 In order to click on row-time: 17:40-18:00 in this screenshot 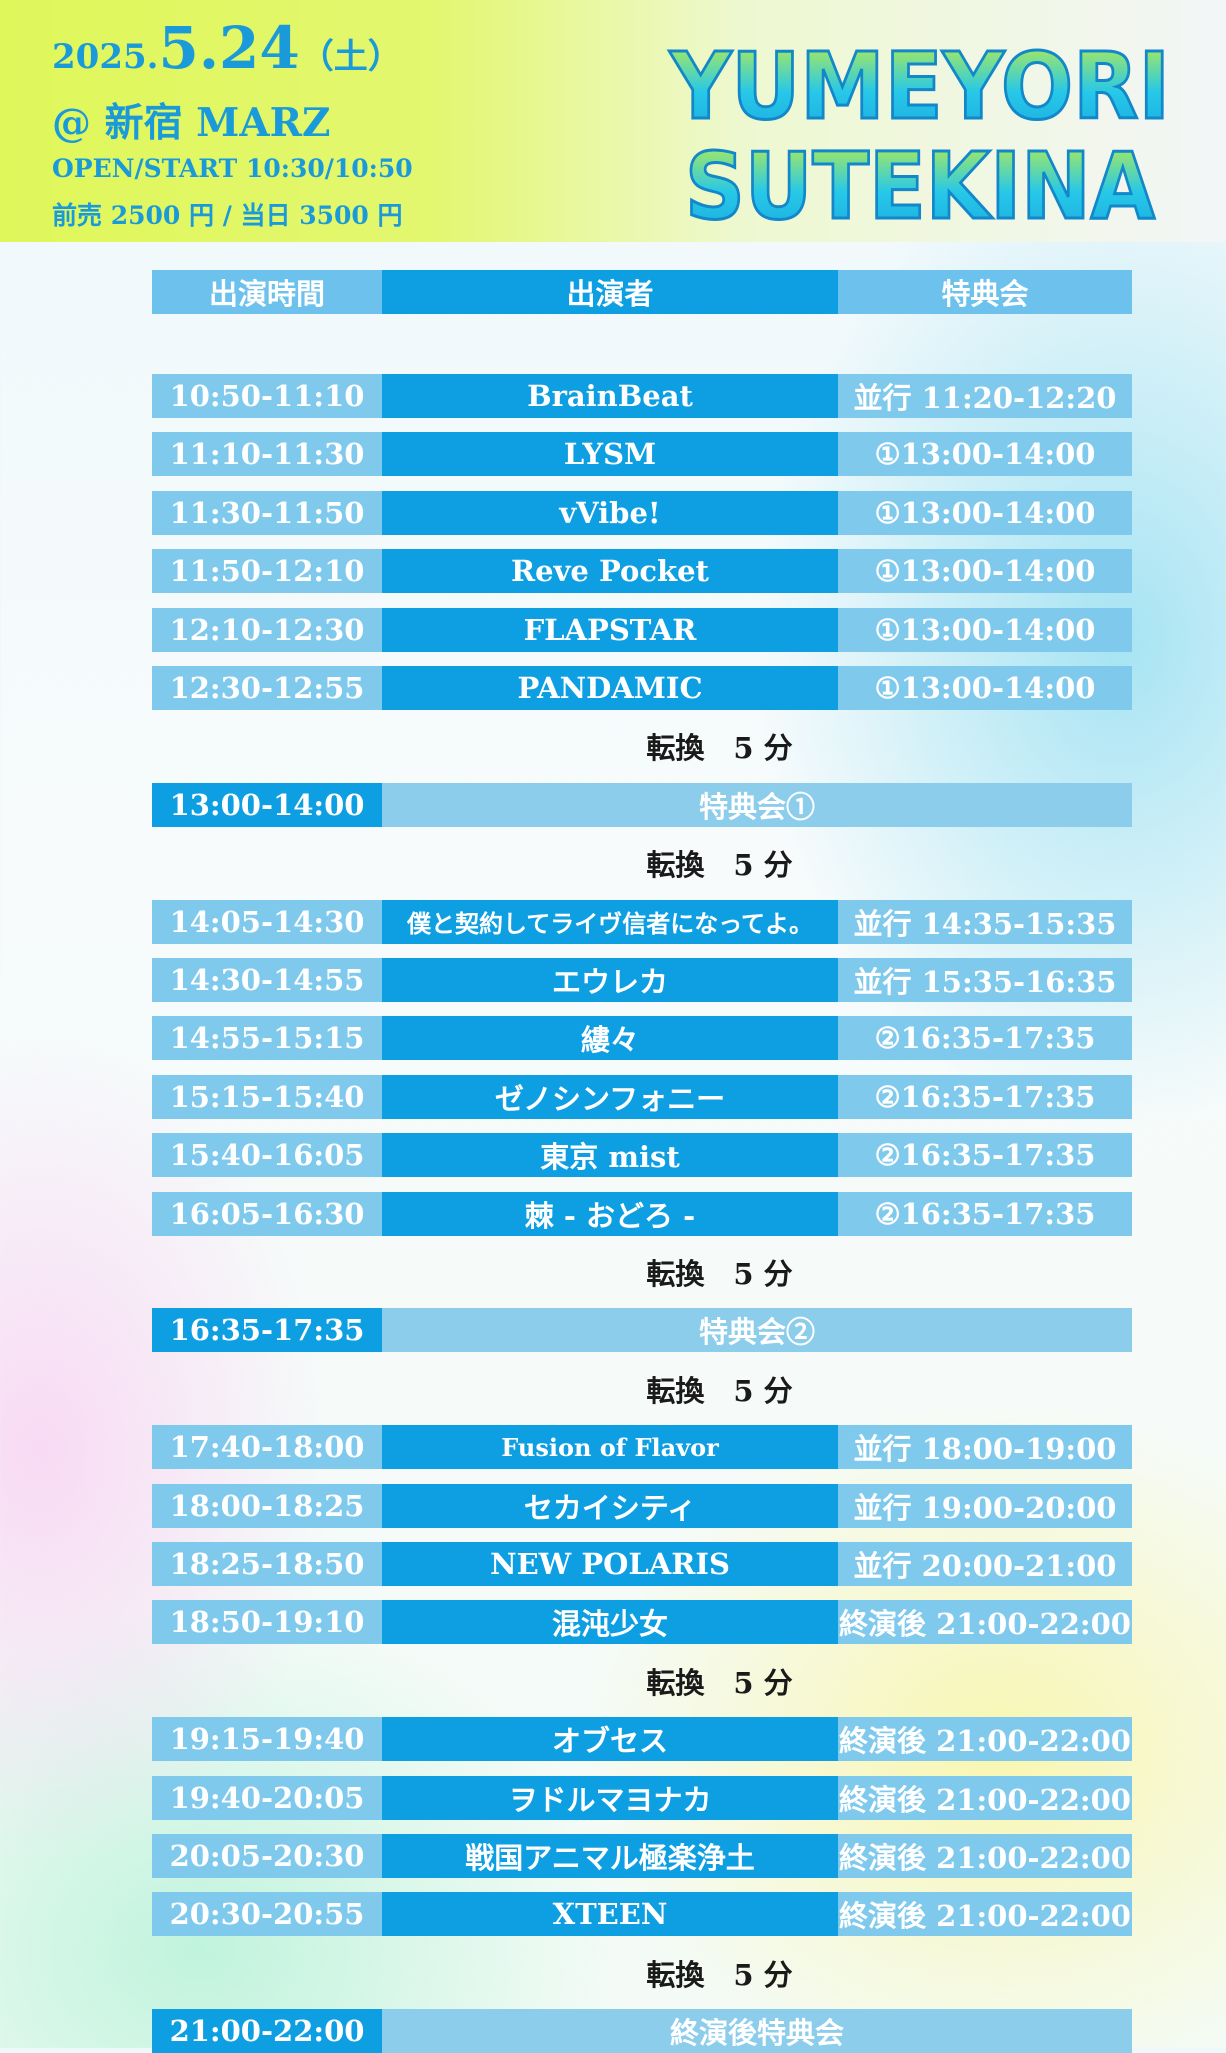, I will do `click(267, 1447)`.